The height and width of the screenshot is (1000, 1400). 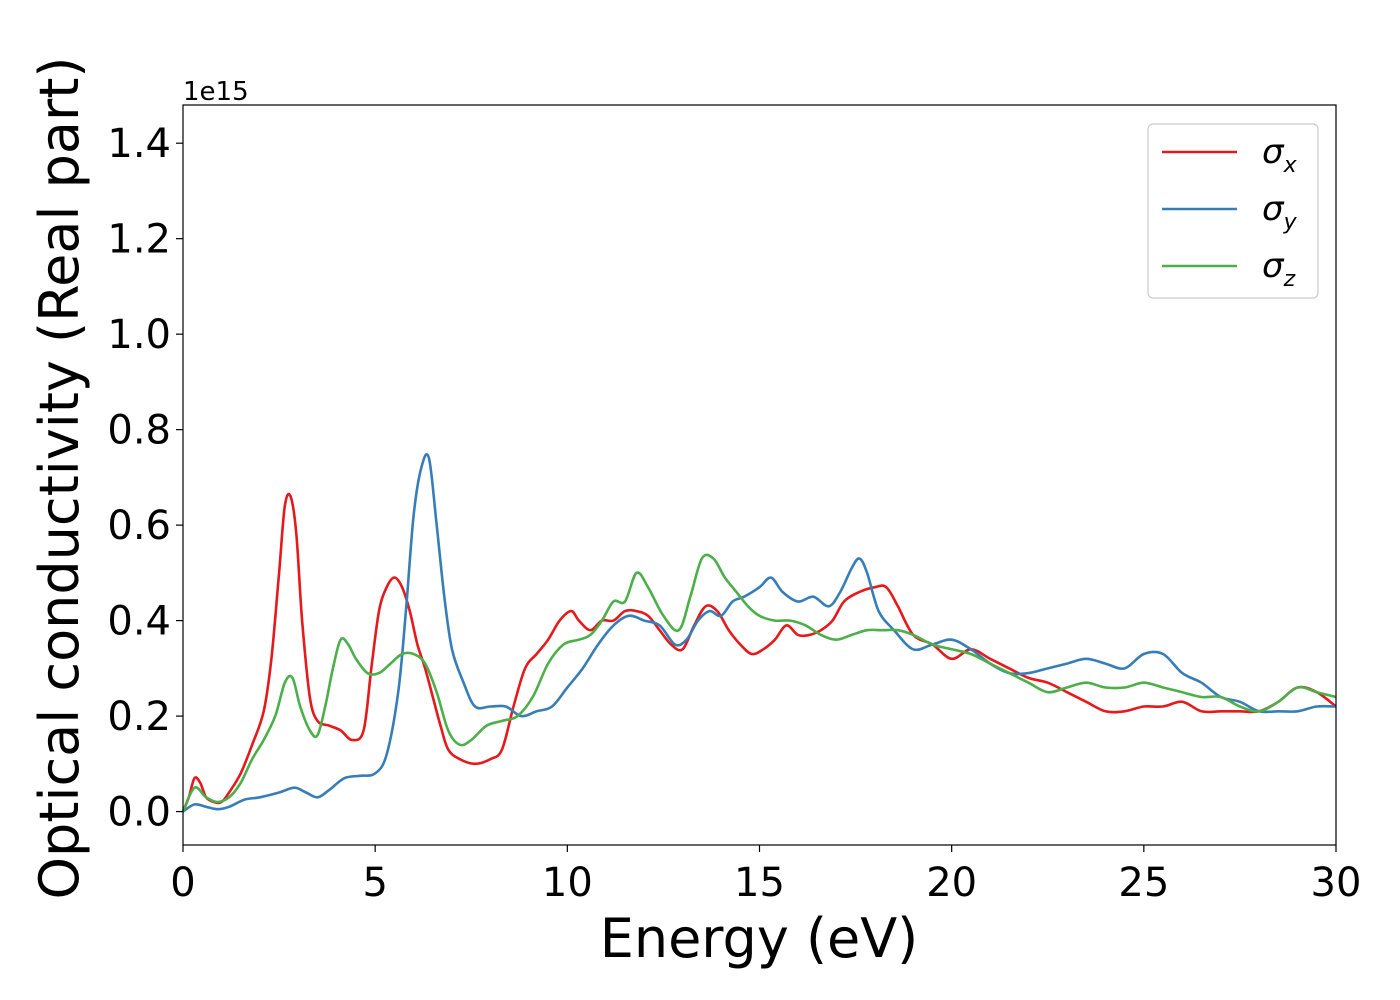 What do you see at coordinates (139, 717) in the screenshot?
I see `y-tick-label: 0.2` at bounding box center [139, 717].